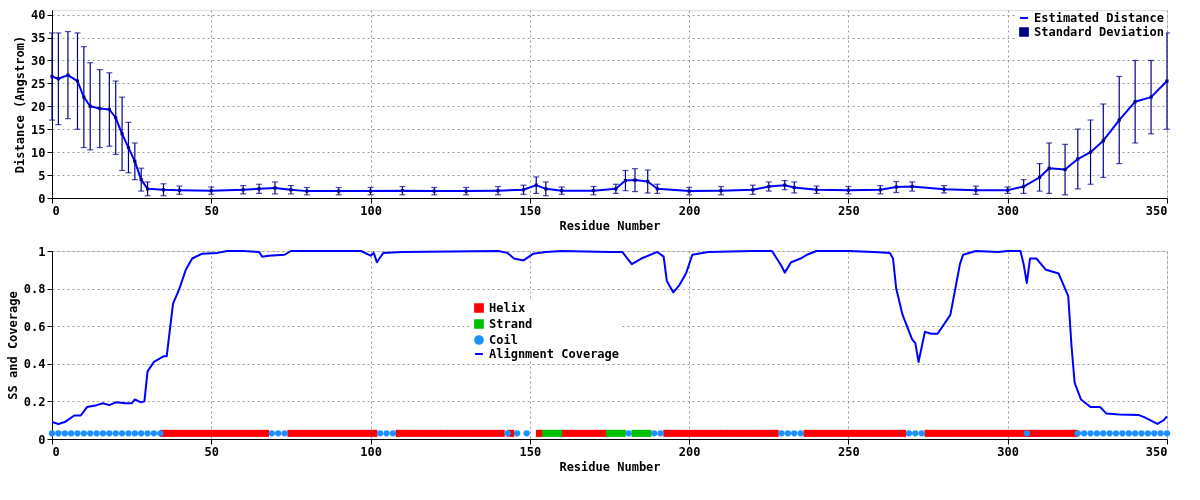 This screenshot has height=500, width=1200. I want to click on legend-label: Helix, so click(507, 308).